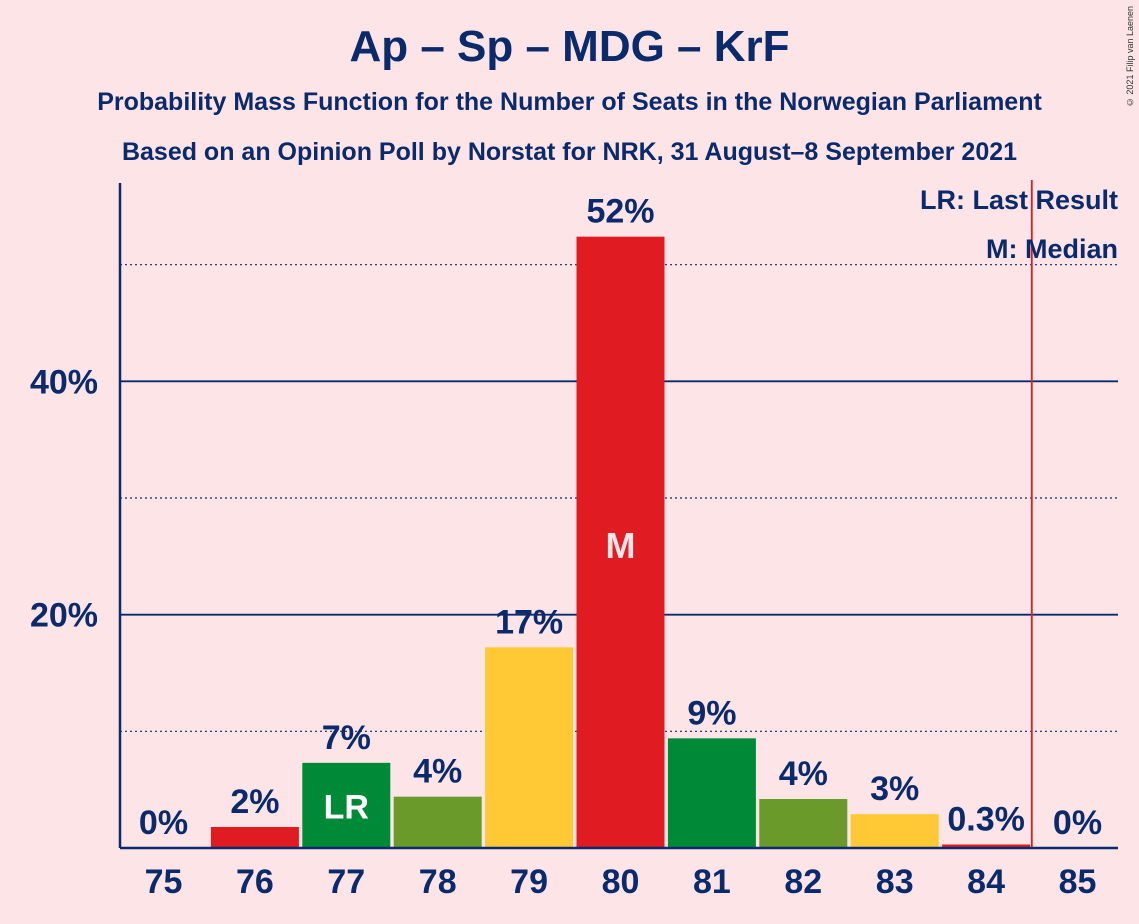  What do you see at coordinates (346, 738) in the screenshot?
I see `bar-value-label: 7%` at bounding box center [346, 738].